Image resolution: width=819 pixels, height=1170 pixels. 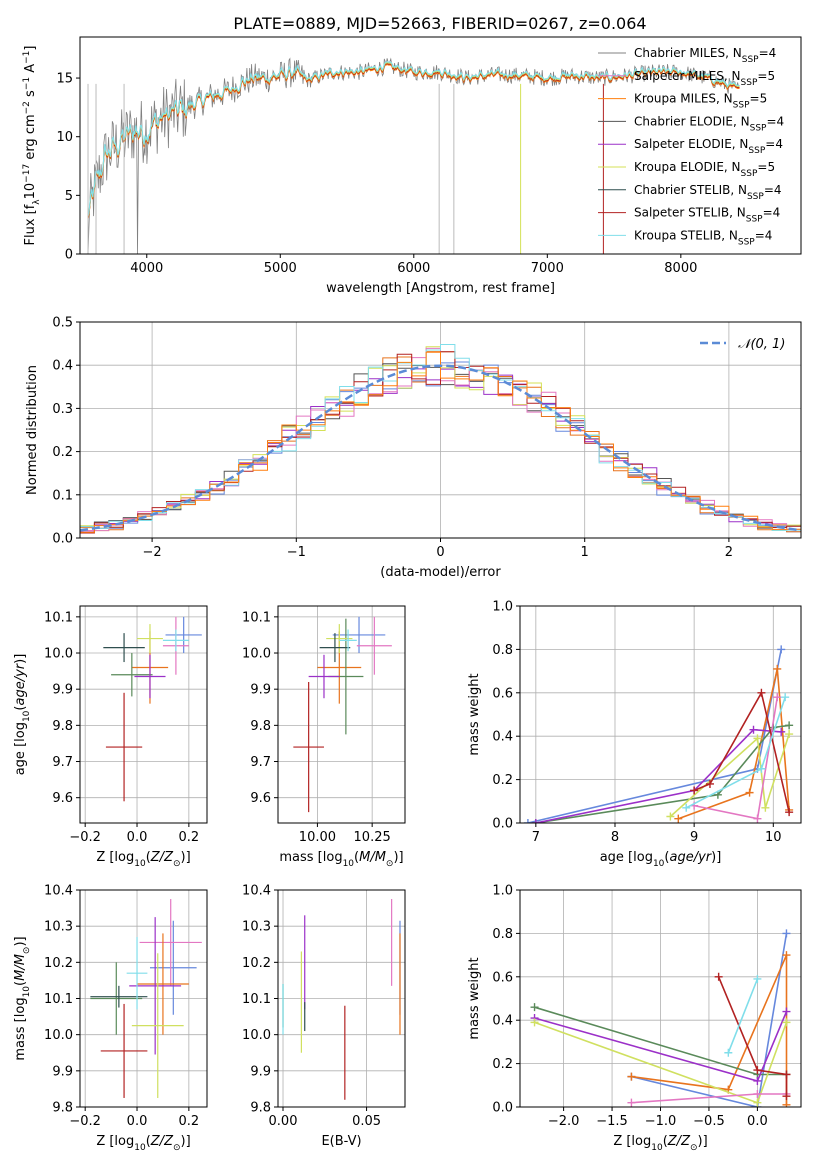 I want to click on label-part: ], so click(x=30, y=48).